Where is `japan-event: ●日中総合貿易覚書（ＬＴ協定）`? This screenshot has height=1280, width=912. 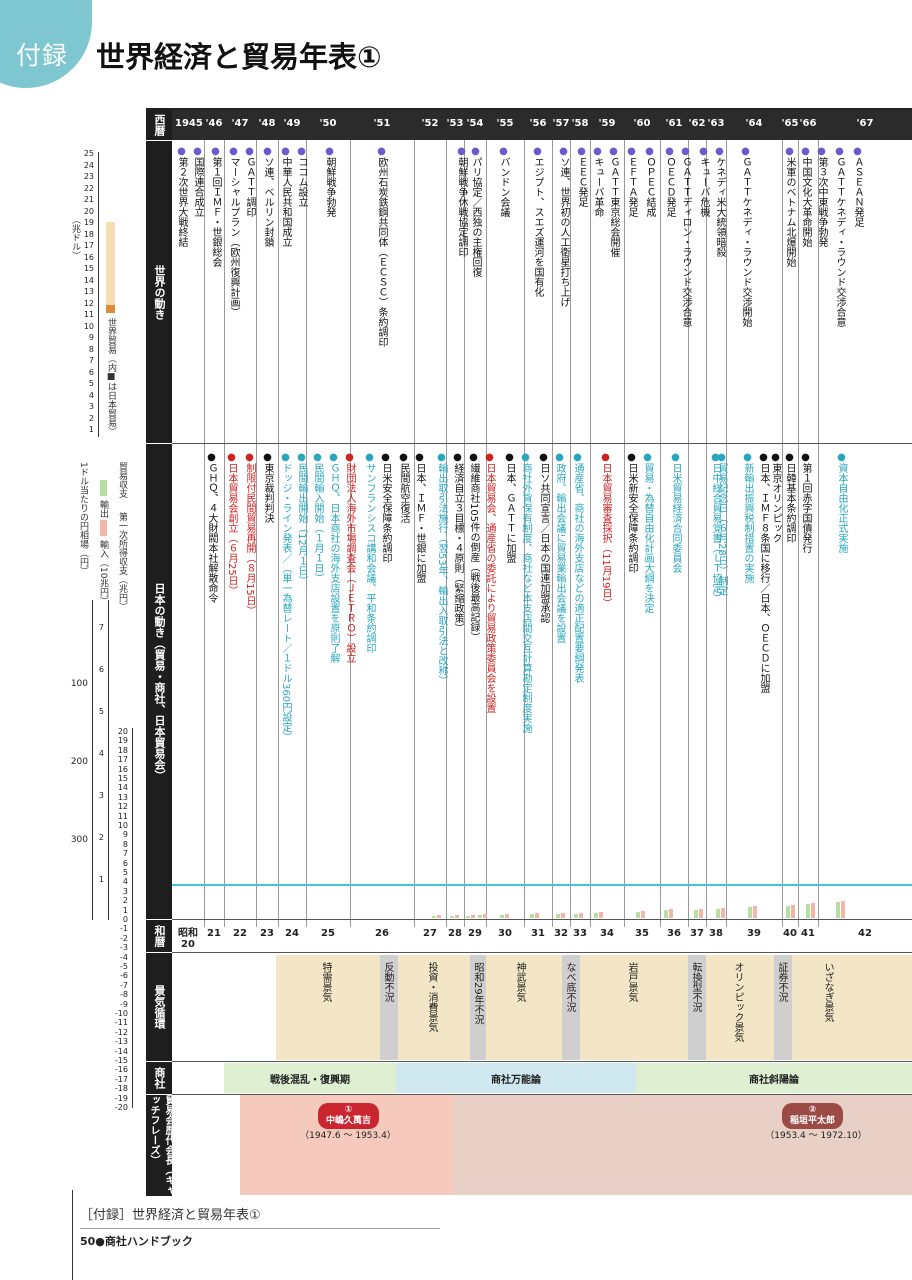 japan-event: ●日中総合貿易覚書（ＬＴ協定） is located at coordinates (715, 527).